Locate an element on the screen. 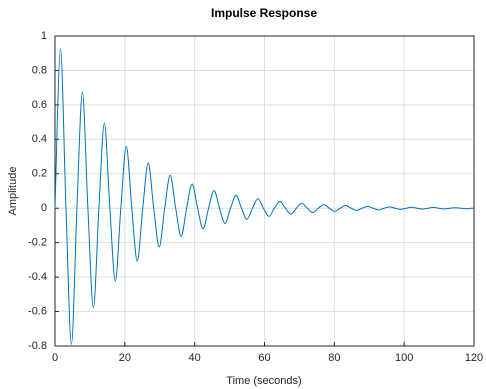  y-tick-label: -0.2 is located at coordinates (37, 243).